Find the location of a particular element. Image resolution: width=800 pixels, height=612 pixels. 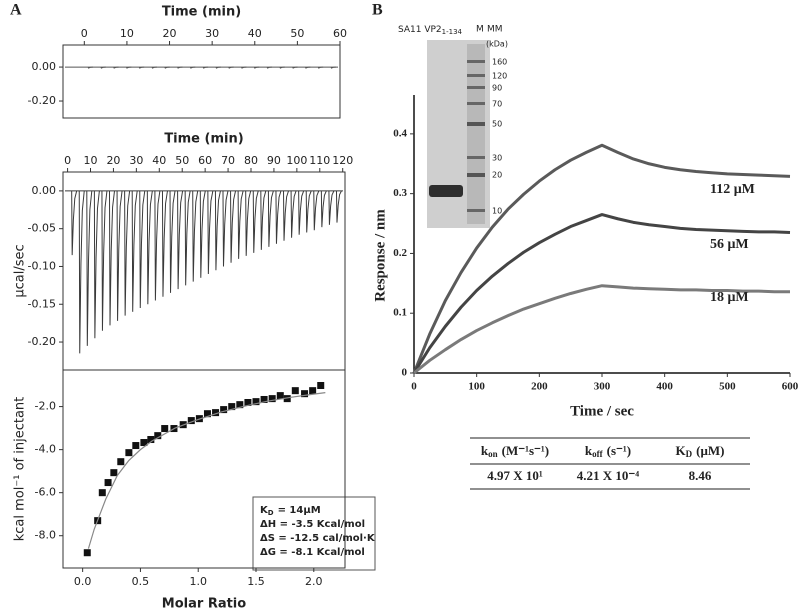

series-label: 18 μM is located at coordinates (729, 297).